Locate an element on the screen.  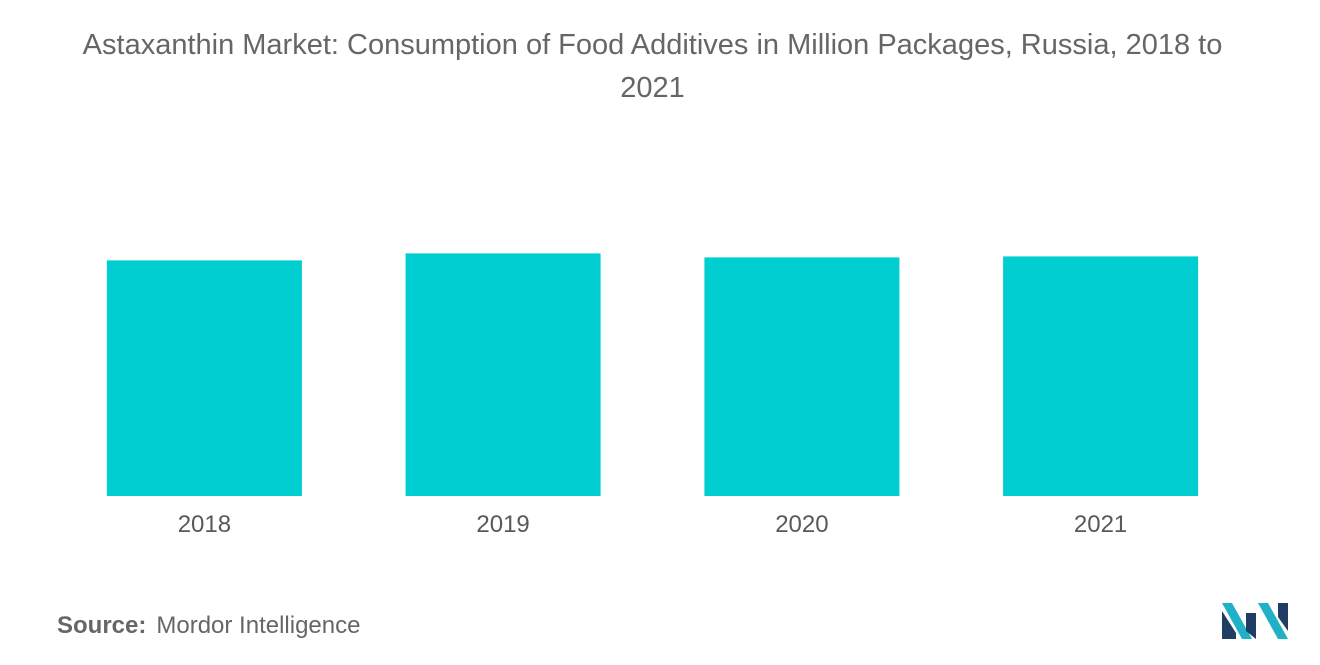
source-value: Mordor Intelligence is located at coordinates (258, 625).